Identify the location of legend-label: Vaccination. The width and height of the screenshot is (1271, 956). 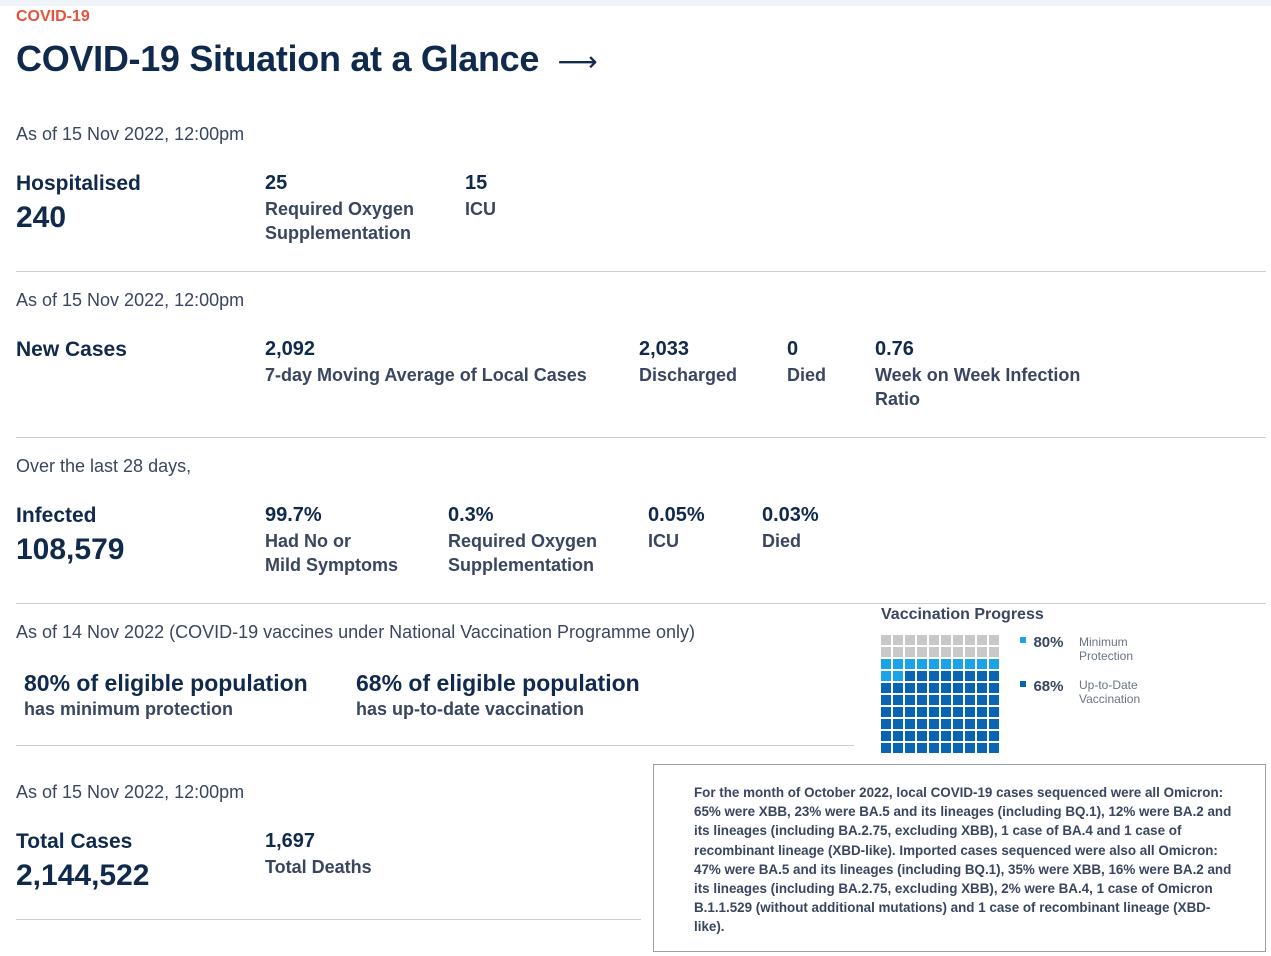
(1110, 699).